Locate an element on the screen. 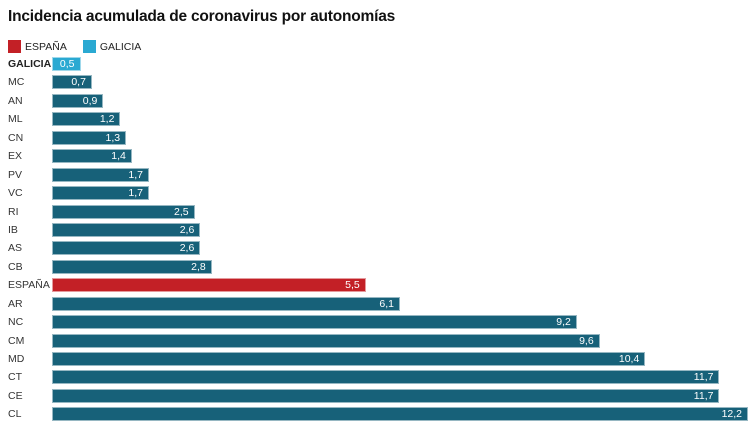 Image resolution: width=756 pixels, height=447 pixels. bar: 1,2 is located at coordinates (86, 119).